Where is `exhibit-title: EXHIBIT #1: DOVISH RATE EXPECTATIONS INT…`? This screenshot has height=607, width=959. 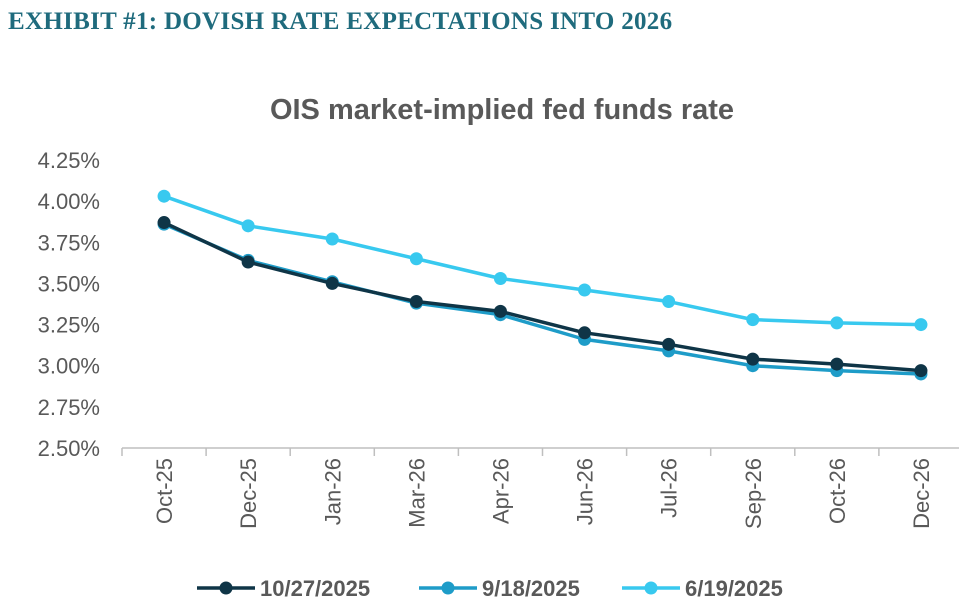
exhibit-title: EXHIBIT #1: DOVISH RATE EXPECTATIONS INT… is located at coordinates (340, 21).